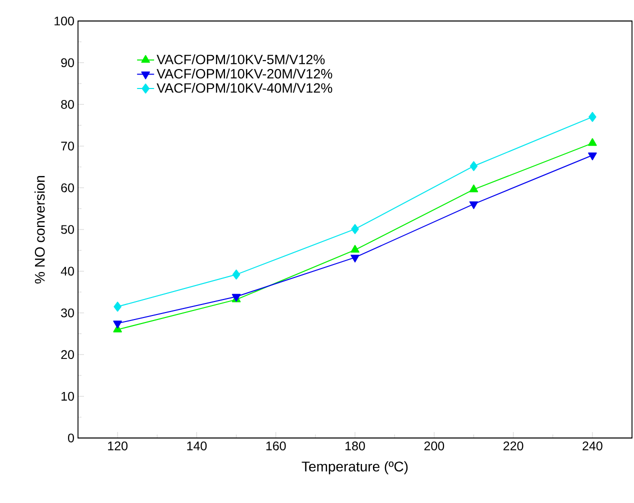 The width and height of the screenshot is (634, 503). I want to click on x-tick-label: 240, so click(592, 446).